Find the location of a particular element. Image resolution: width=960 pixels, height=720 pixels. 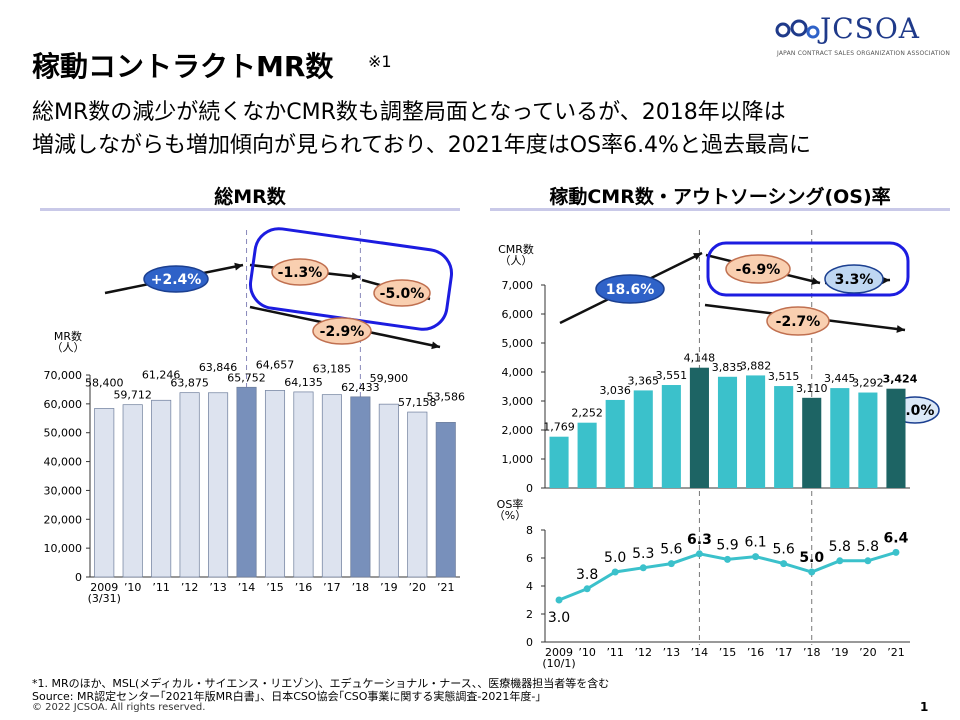

cmr-y-tick-label: 1,000 is located at coordinates (518, 459).